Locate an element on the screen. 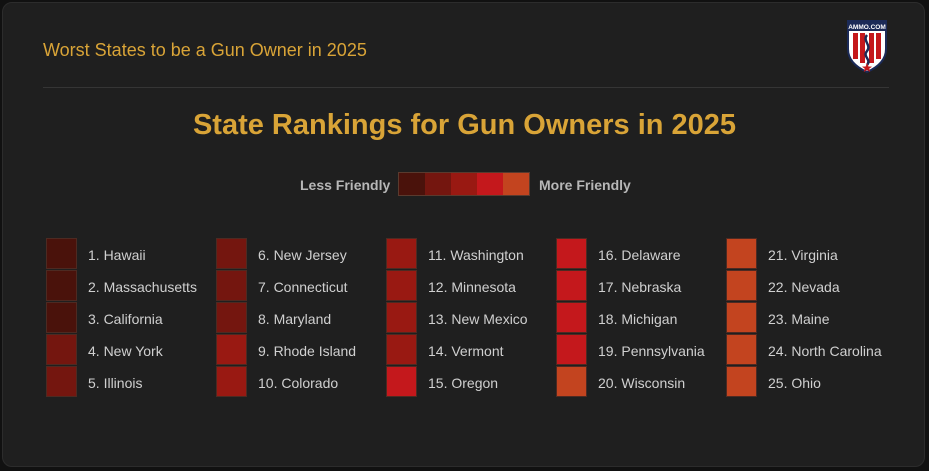 Image resolution: width=929 pixels, height=471 pixels. legend-color-scale is located at coordinates (464, 184).